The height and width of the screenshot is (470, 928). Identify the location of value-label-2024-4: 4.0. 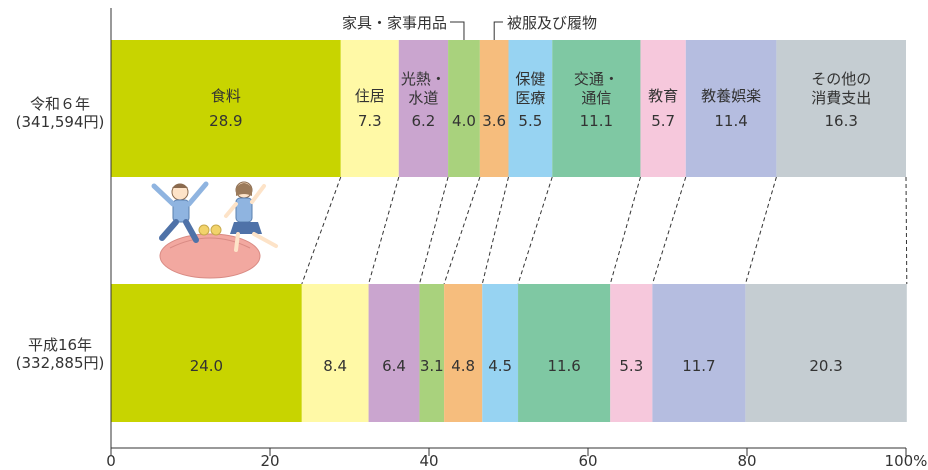
(464, 121).